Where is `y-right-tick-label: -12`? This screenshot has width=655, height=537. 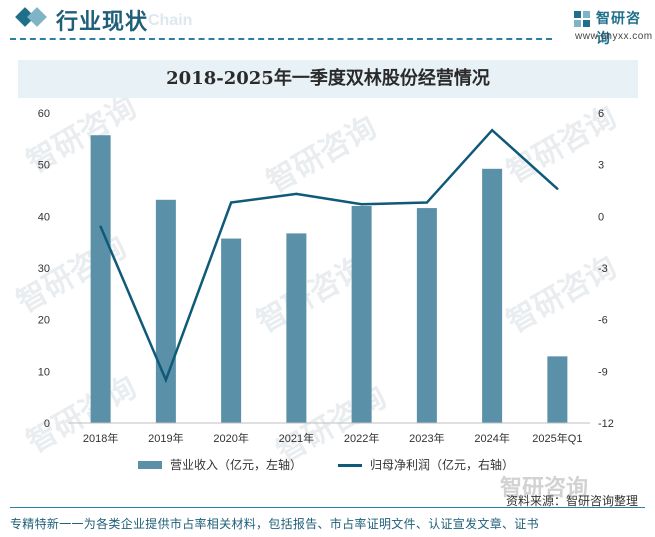
y-right-tick-label: -12 is located at coordinates (606, 424).